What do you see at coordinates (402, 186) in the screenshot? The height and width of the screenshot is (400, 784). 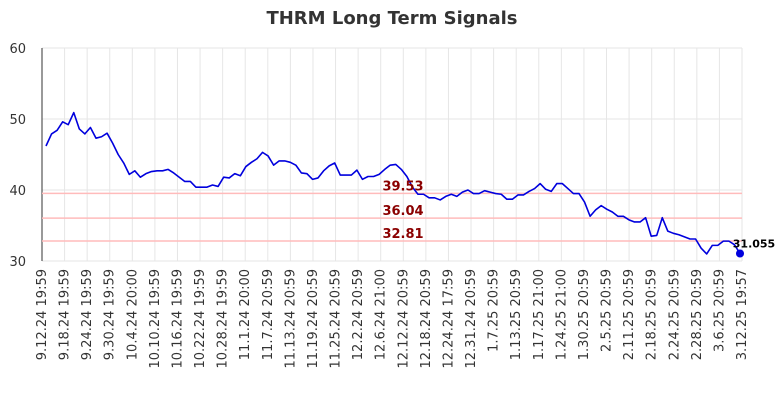 I see `level-label: 39.53` at bounding box center [402, 186].